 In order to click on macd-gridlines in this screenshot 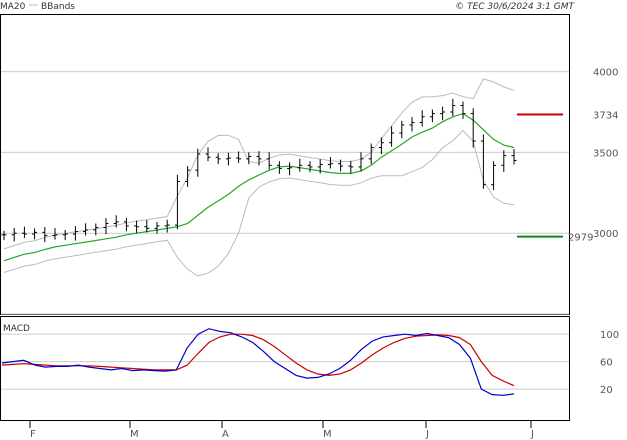, I will do `click(285, 361)`.